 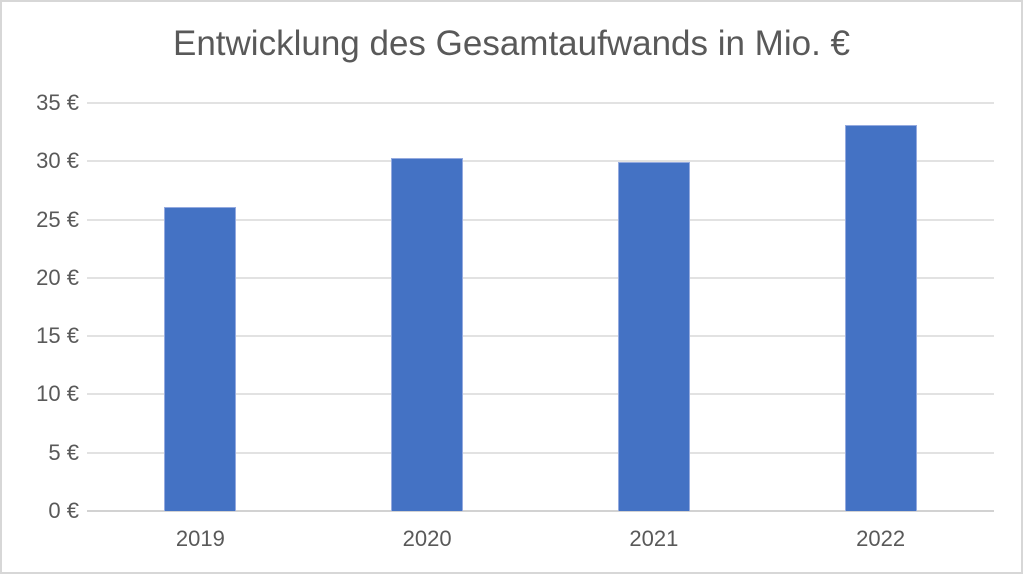 I want to click on bar-2020, so click(x=427, y=334).